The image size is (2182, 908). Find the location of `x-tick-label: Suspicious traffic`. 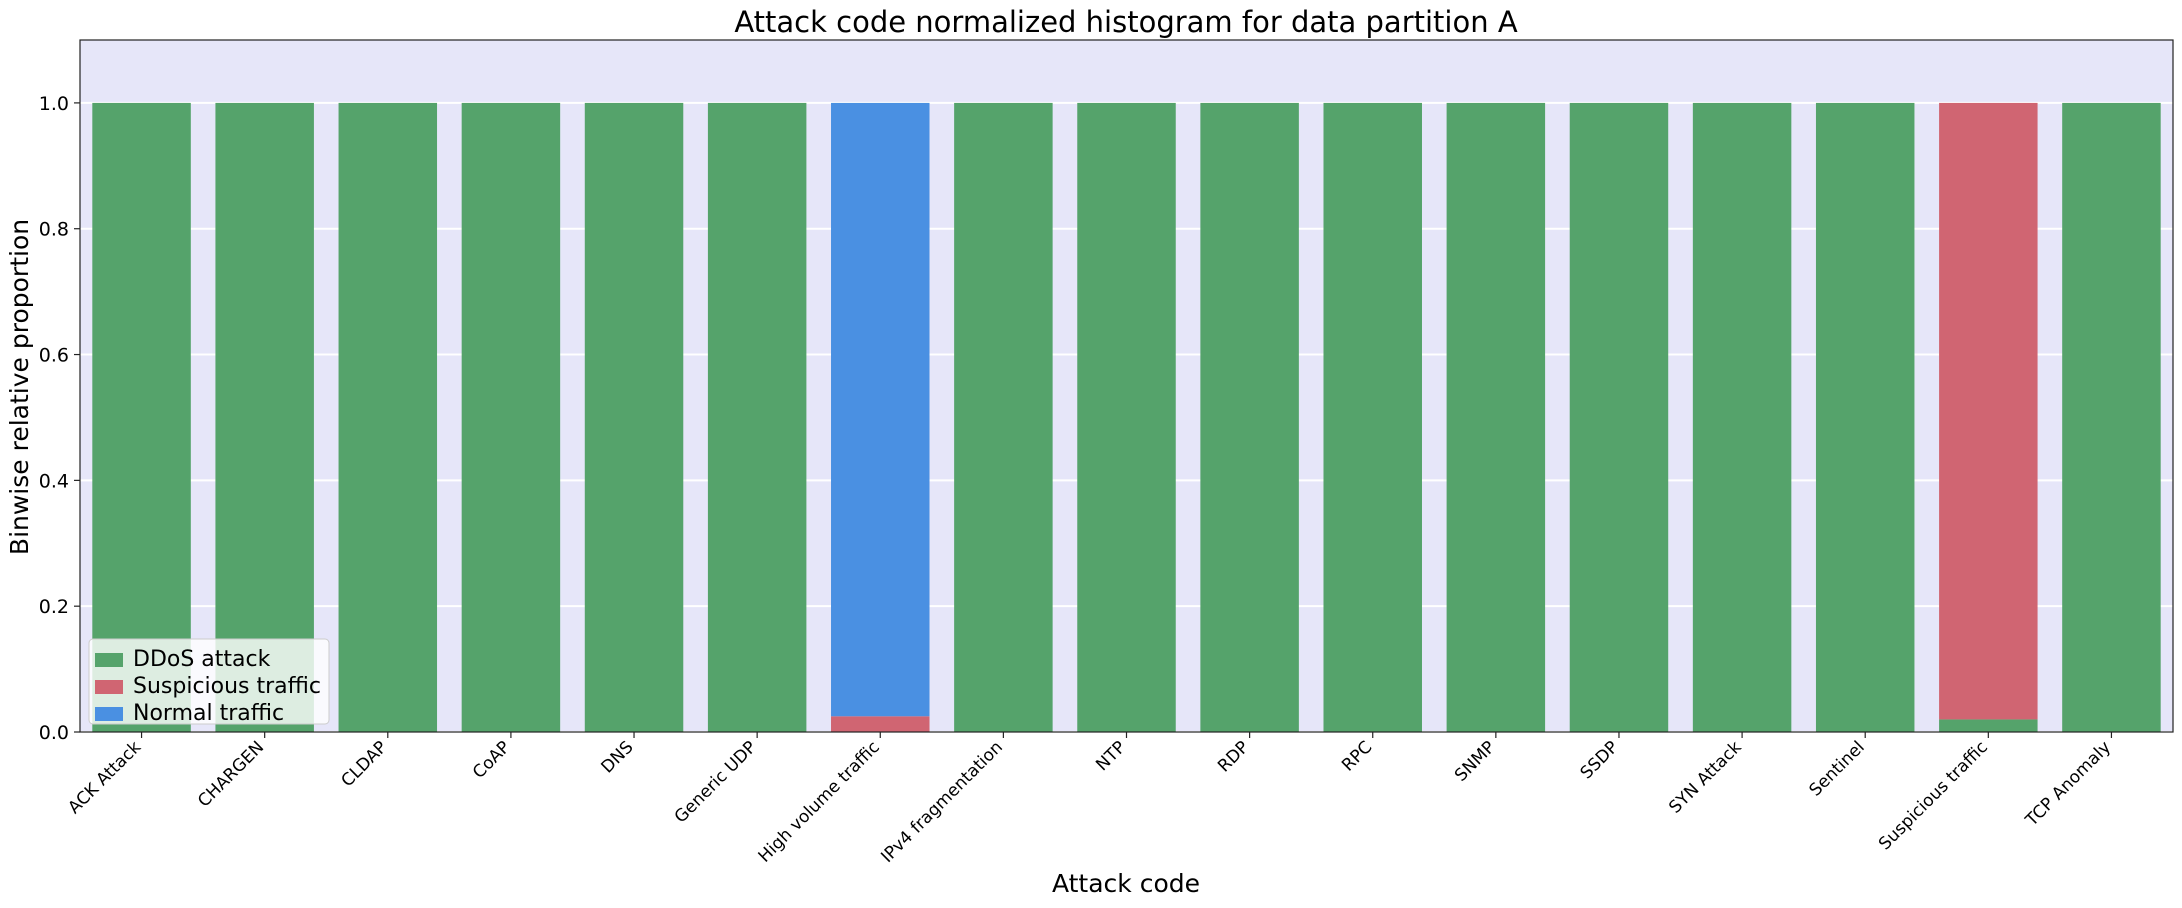

x-tick-label: Suspicious traffic is located at coordinates (1933, 795).